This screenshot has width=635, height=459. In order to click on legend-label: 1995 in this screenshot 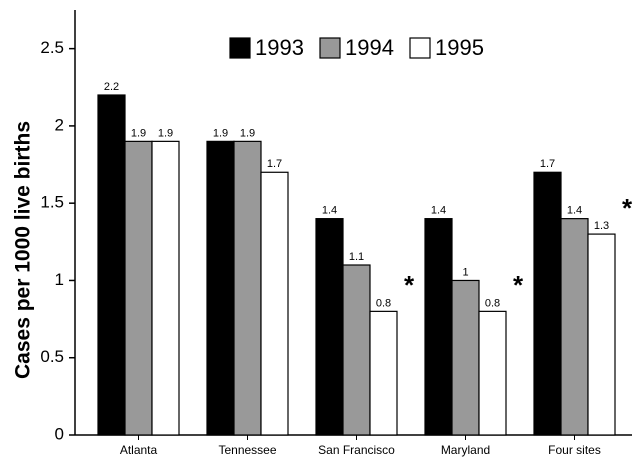, I will do `click(459, 47)`.